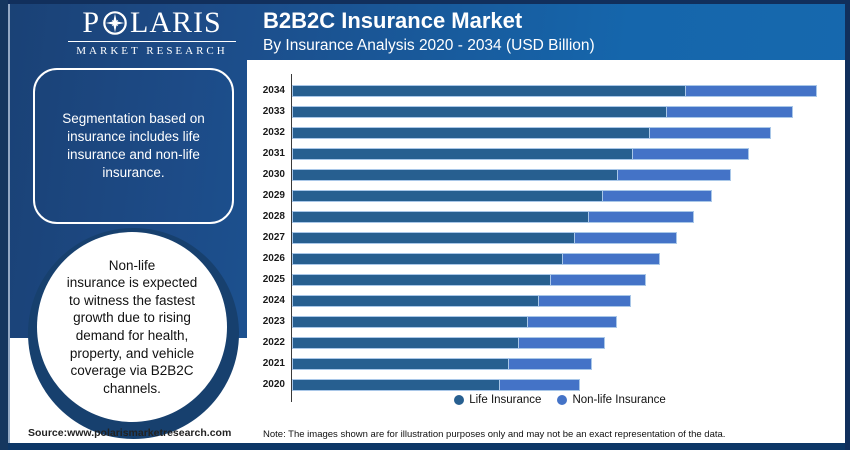 Image resolution: width=850 pixels, height=450 pixels. Describe the element at coordinates (273, 342) in the screenshot. I see `year-tick-label: 2022` at that location.